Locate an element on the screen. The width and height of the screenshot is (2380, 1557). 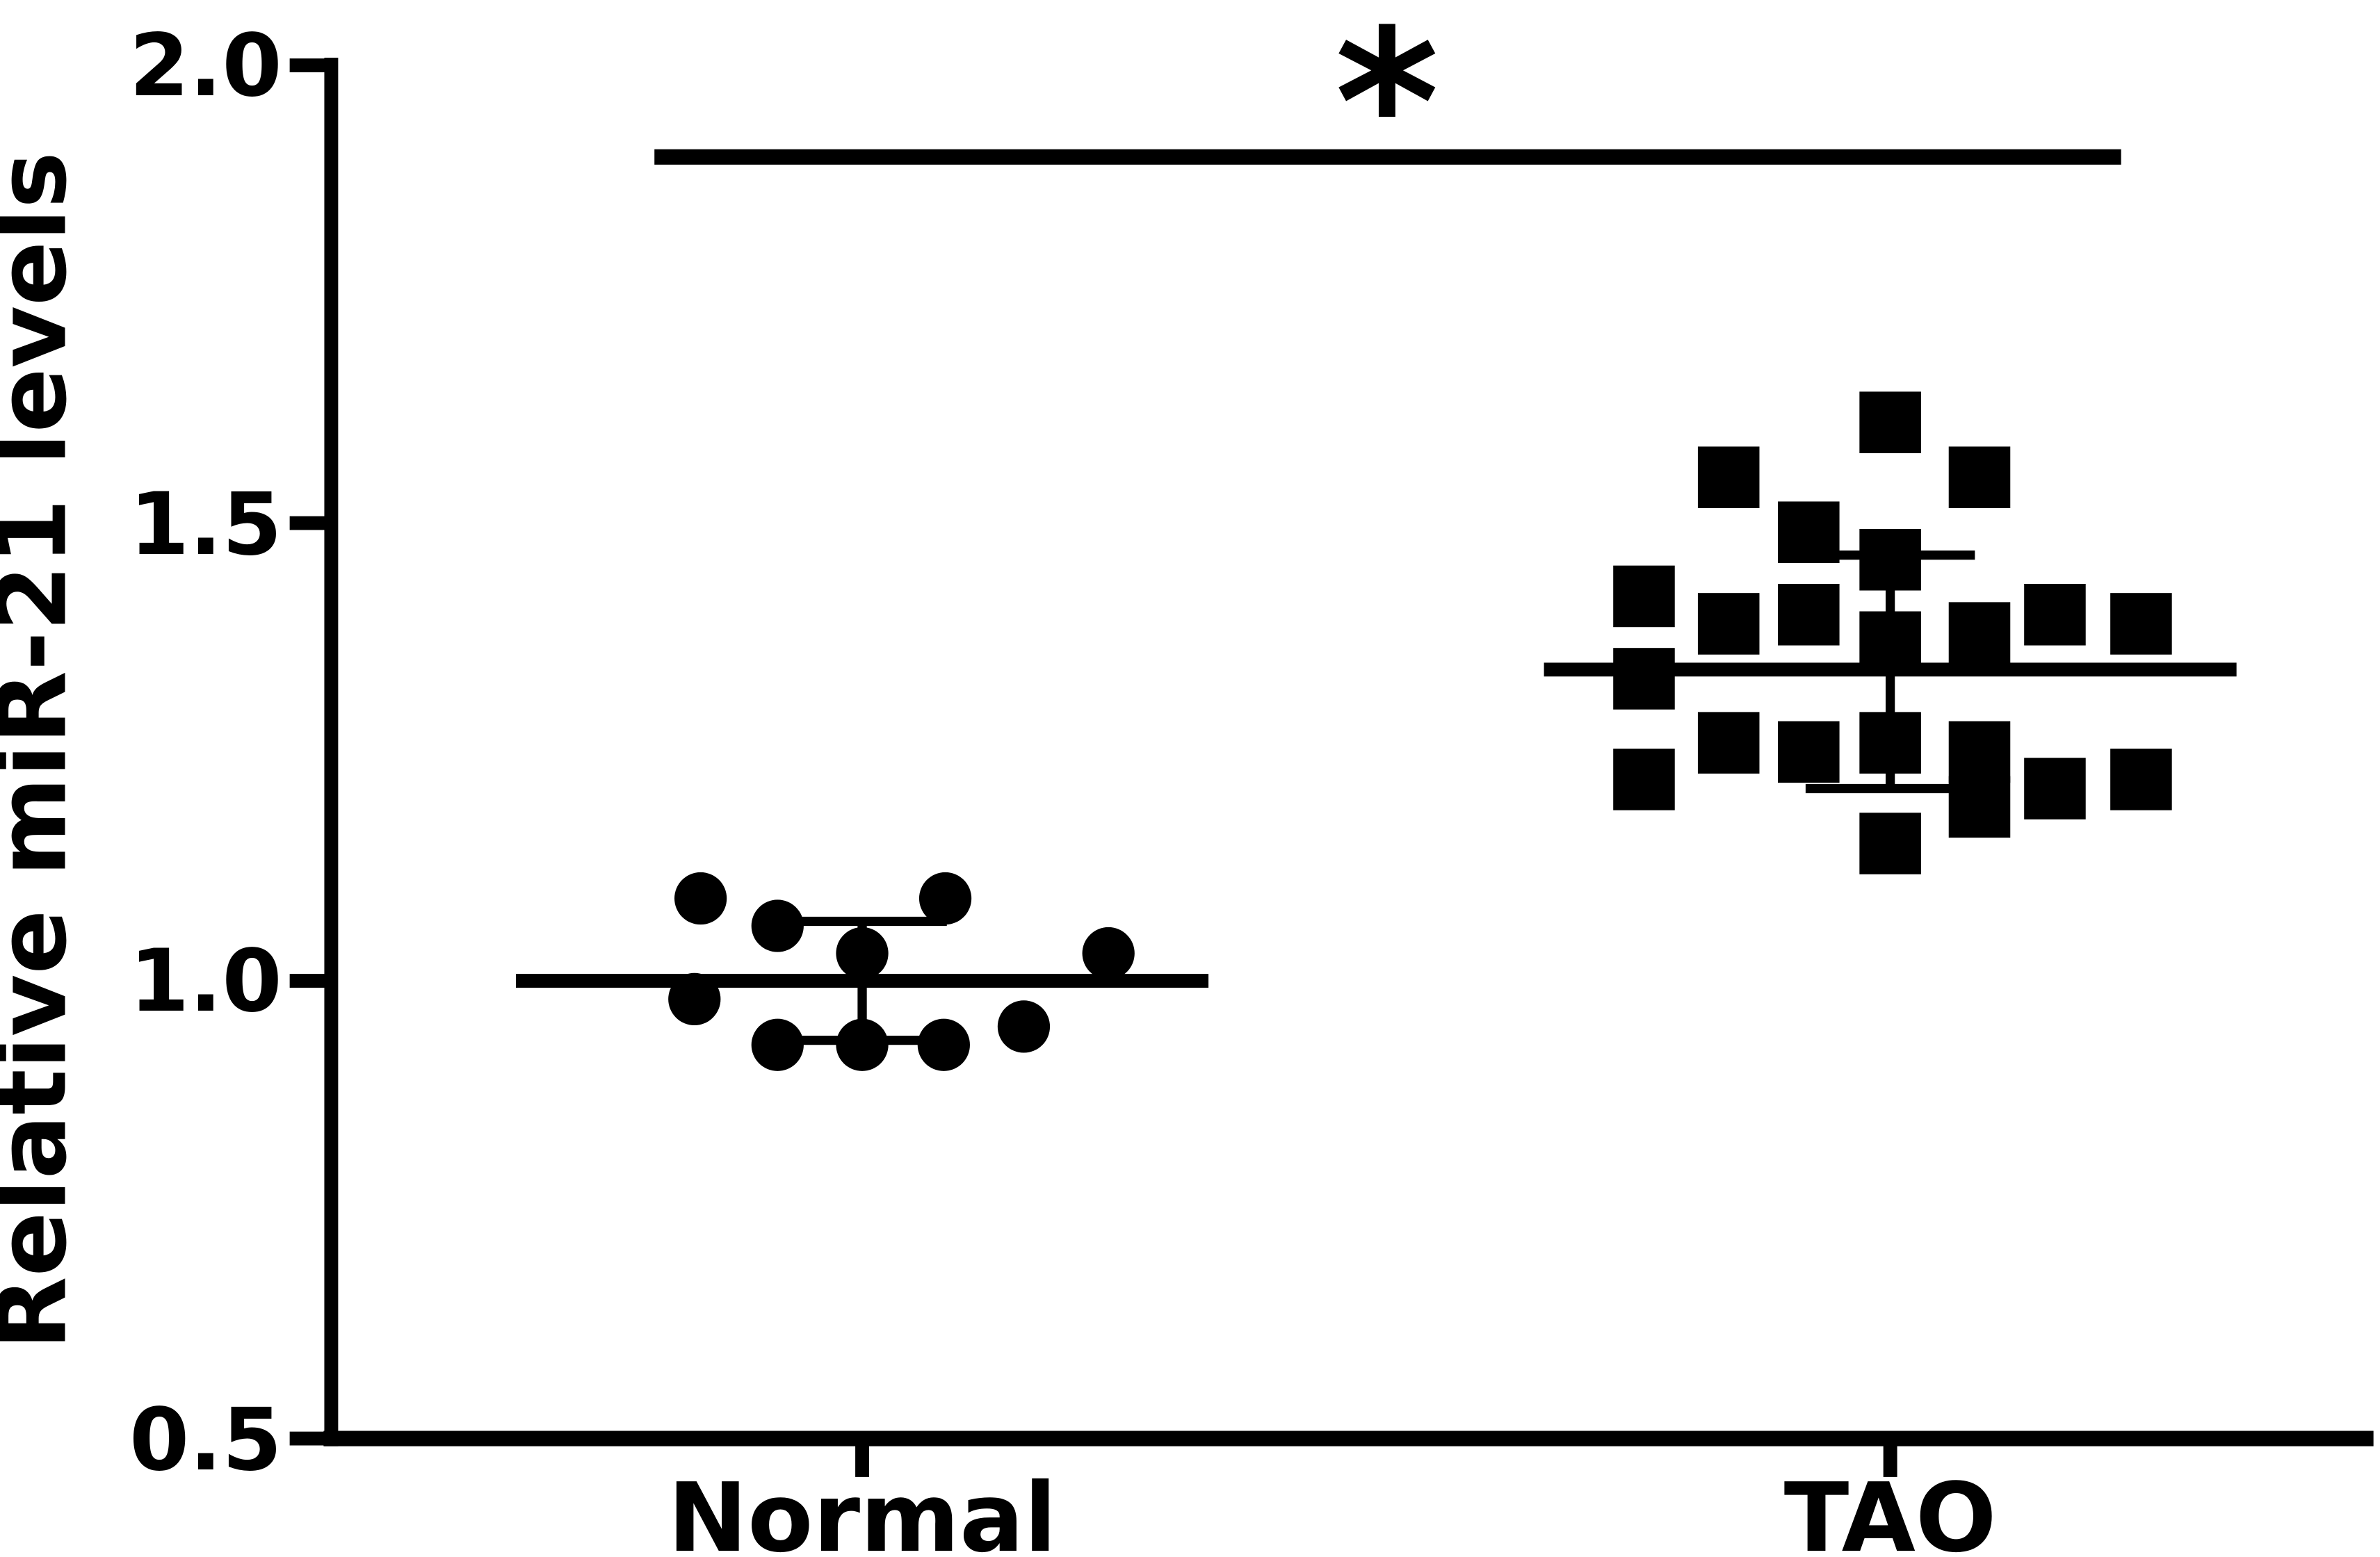
y-tick-label-1_5: 1.5 is located at coordinates (205, 525).